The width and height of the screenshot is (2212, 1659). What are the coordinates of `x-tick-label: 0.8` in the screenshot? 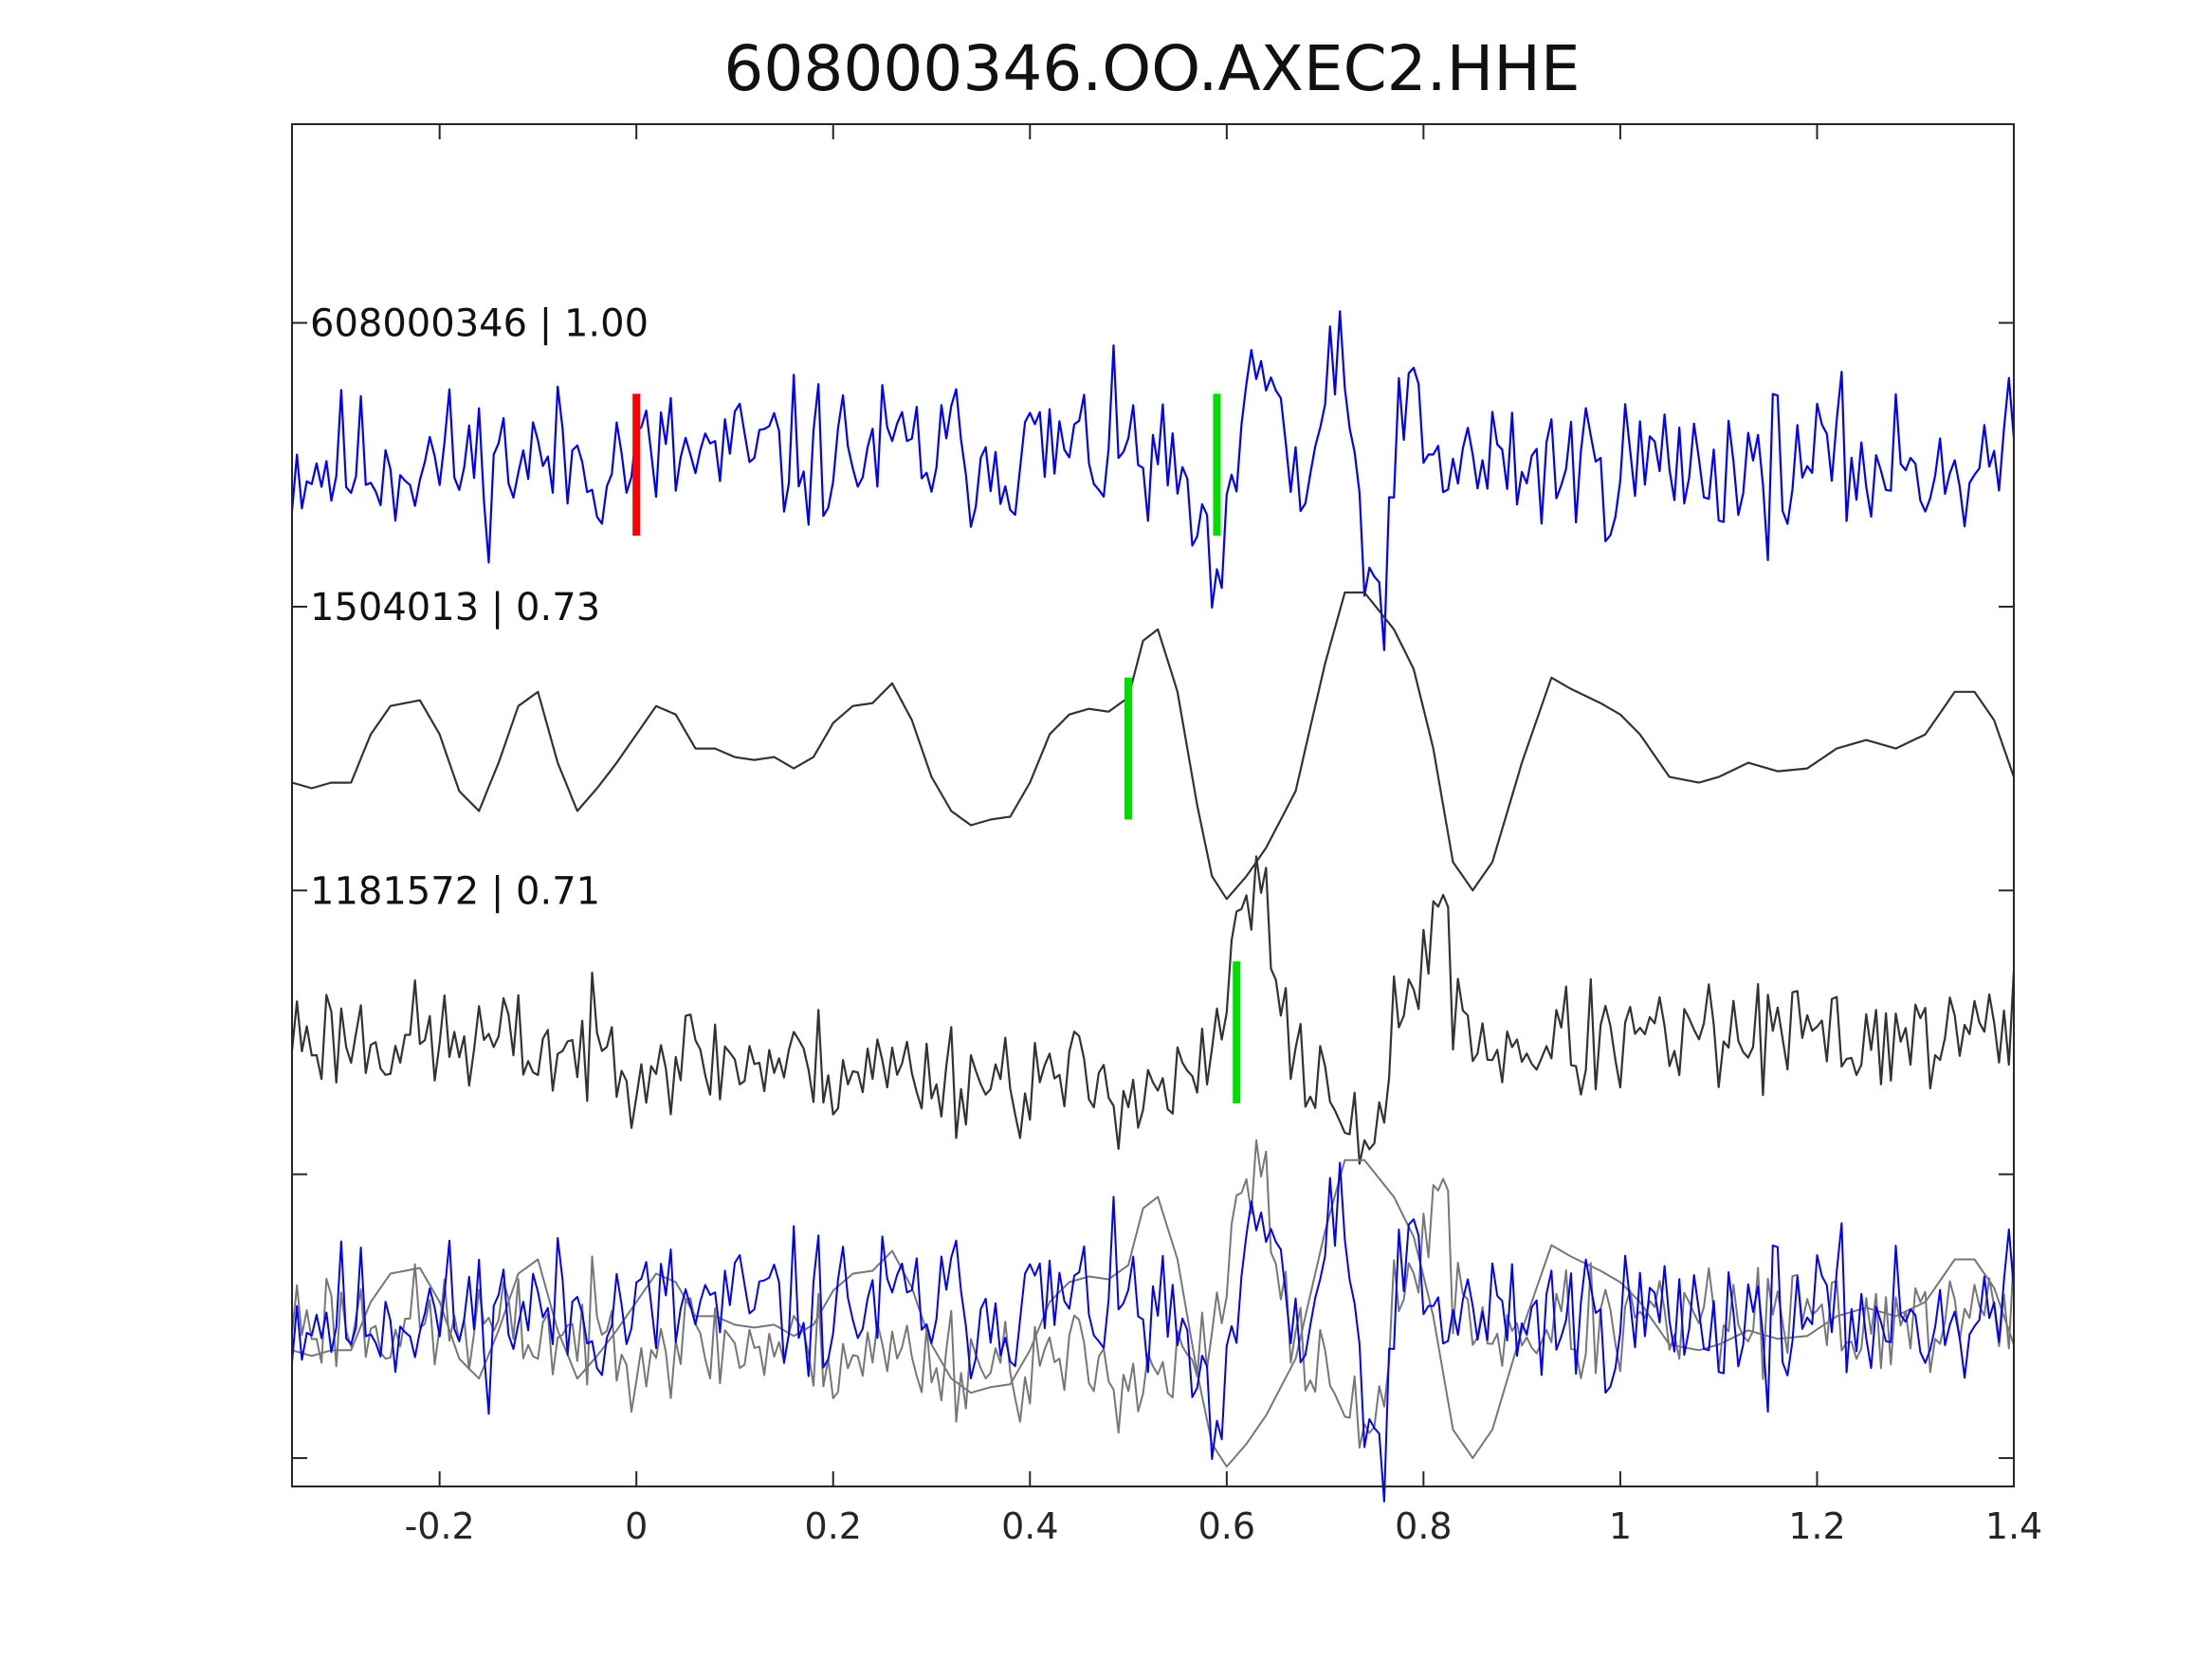 It's located at (1423, 1526).